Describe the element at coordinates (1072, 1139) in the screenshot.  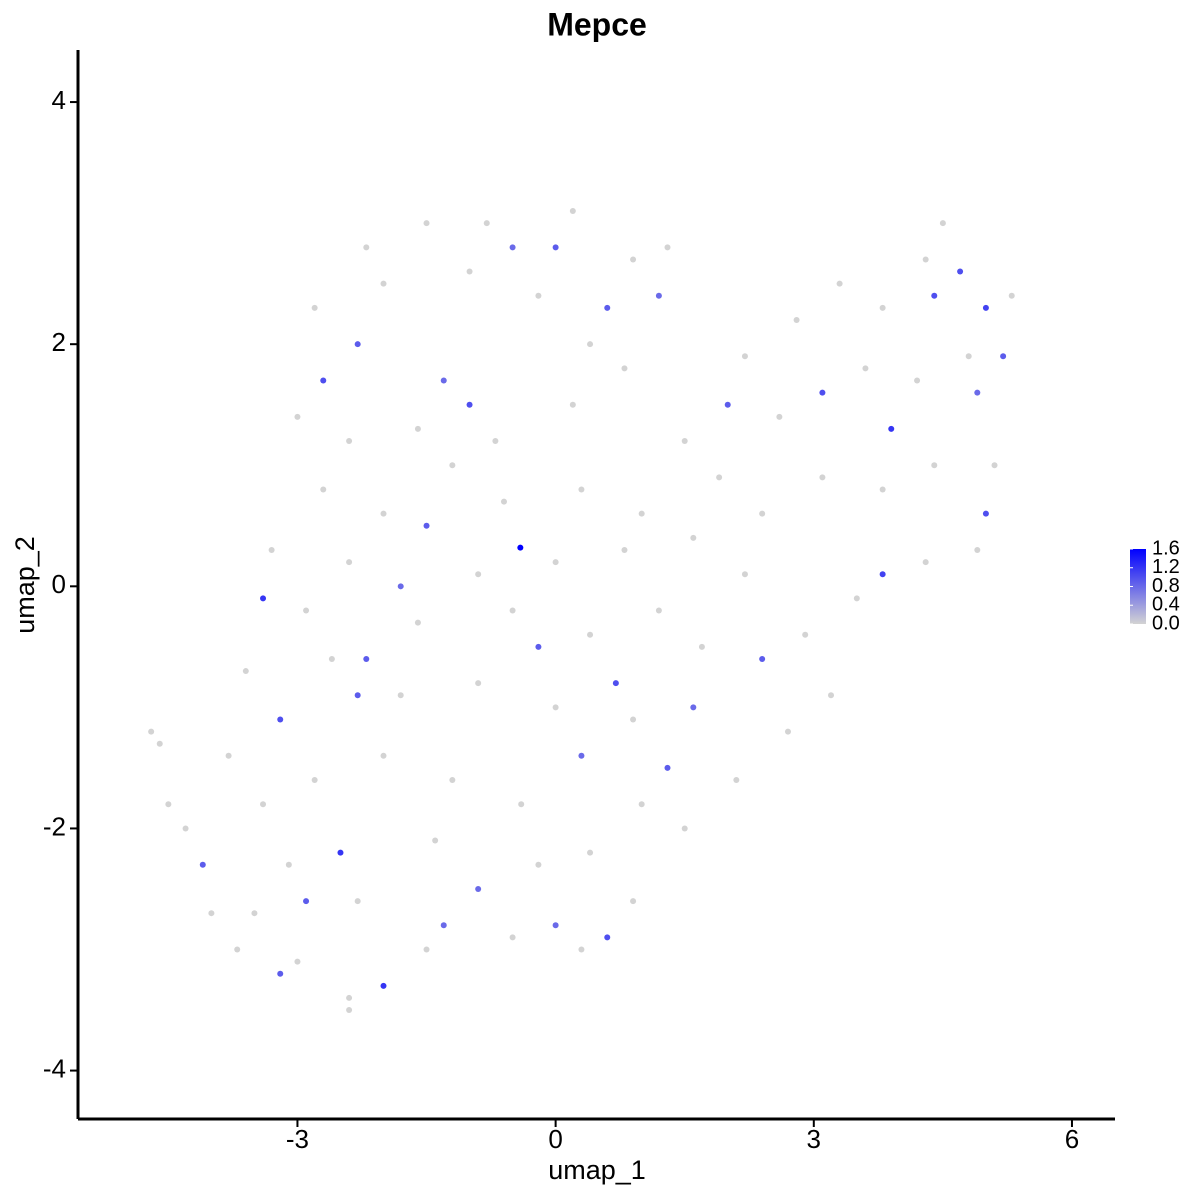
I see `x-tick-label: 6` at that location.